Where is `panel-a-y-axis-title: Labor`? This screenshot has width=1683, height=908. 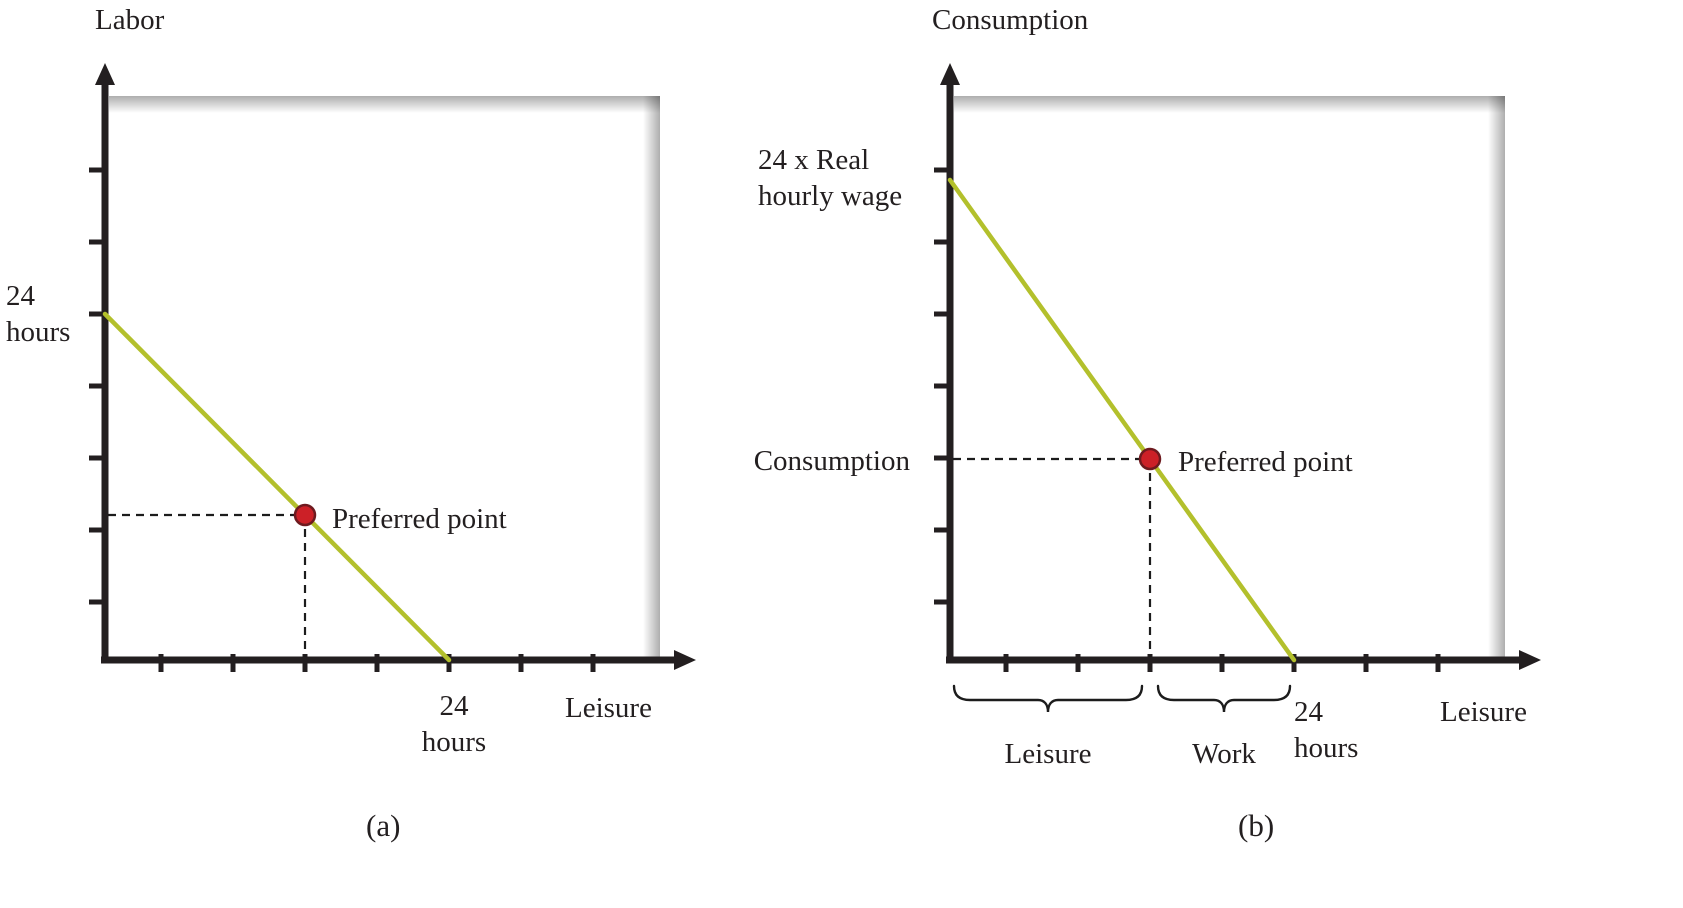 panel-a-y-axis-title: Labor is located at coordinates (130, 20).